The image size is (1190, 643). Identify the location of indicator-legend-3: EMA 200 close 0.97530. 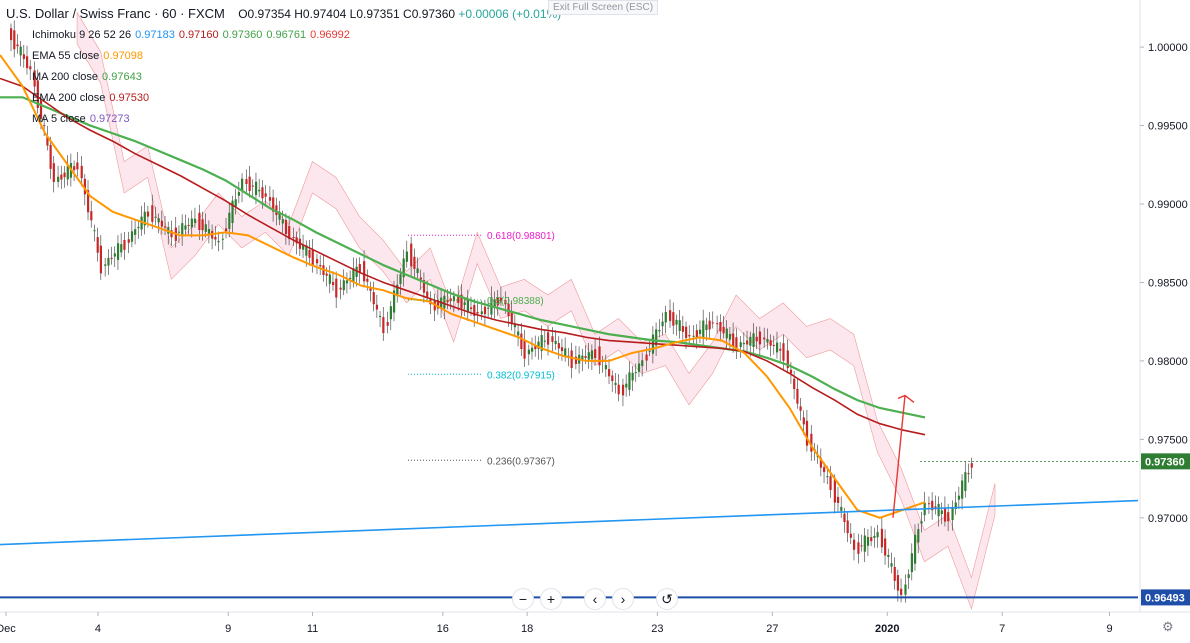
(90, 98).